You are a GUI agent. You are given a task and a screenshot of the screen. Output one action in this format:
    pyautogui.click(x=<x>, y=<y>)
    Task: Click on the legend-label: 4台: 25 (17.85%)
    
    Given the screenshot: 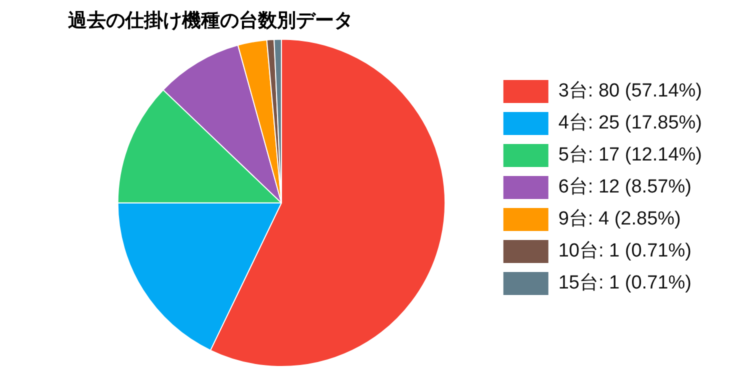 What is the action you would take?
    pyautogui.click(x=630, y=123)
    